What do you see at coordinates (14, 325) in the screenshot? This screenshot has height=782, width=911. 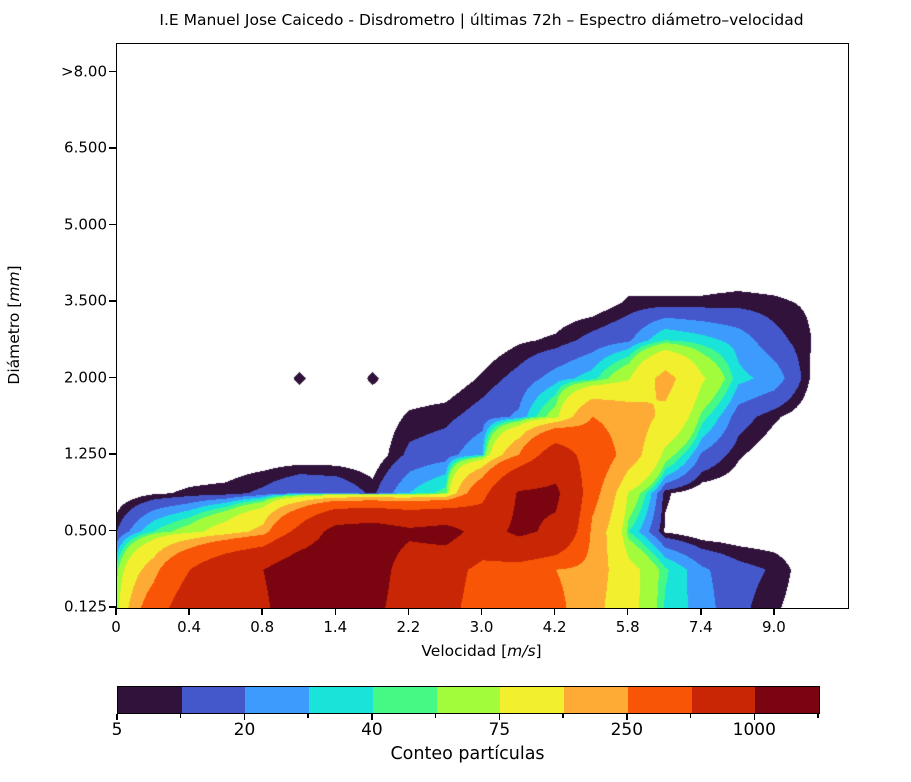 I see `y-axis-label: Diámetro [mm]` at bounding box center [14, 325].